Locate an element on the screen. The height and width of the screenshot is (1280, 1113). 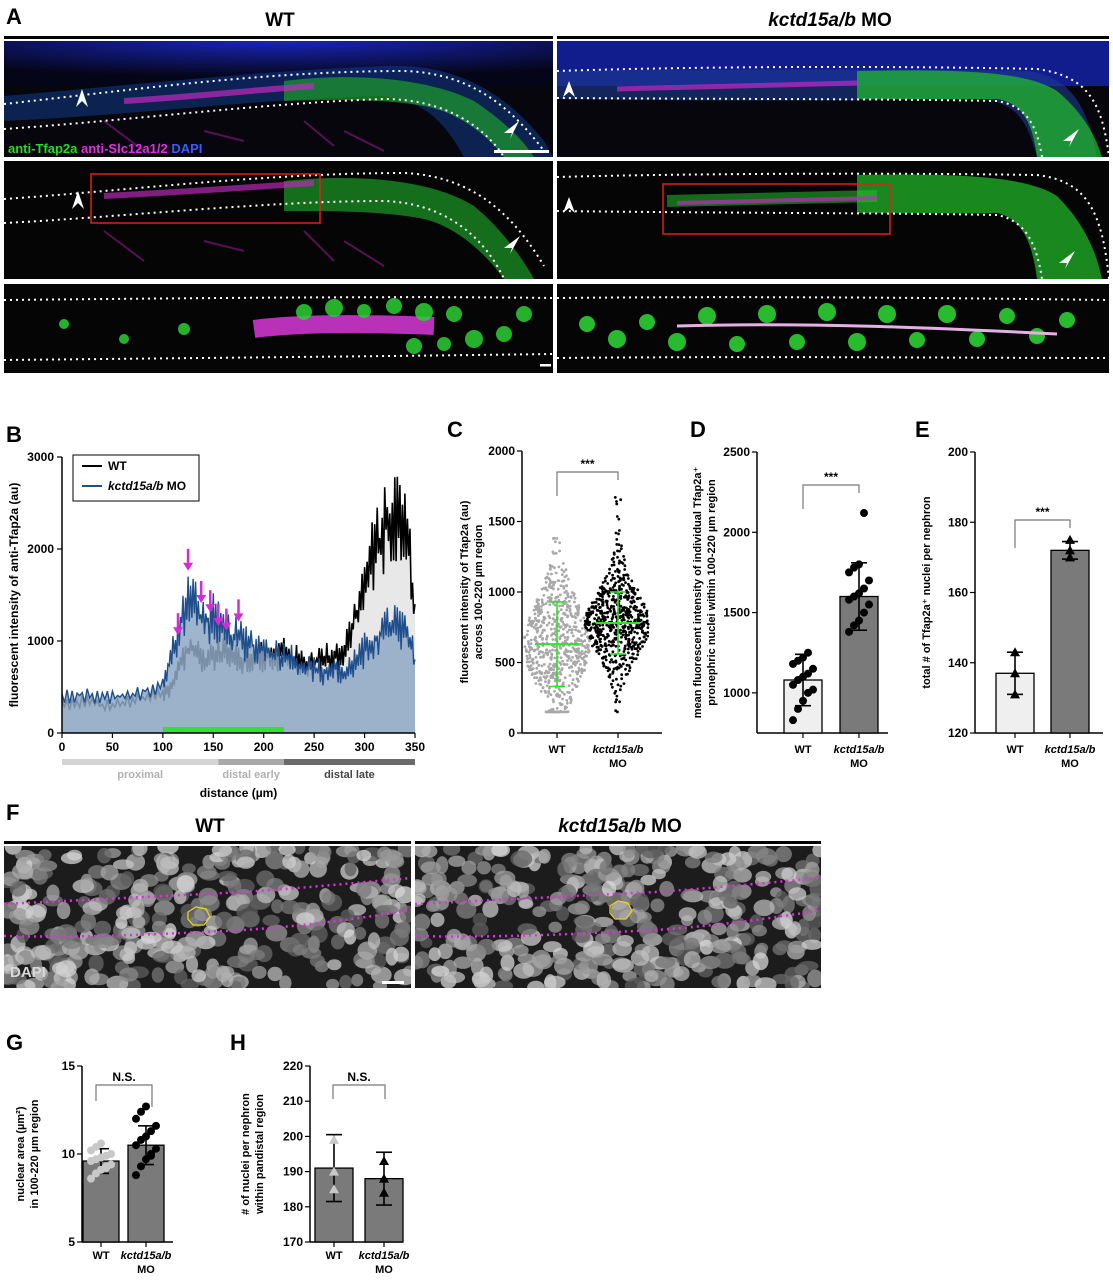
y-tick-label: 210 is located at coordinates (293, 1101).